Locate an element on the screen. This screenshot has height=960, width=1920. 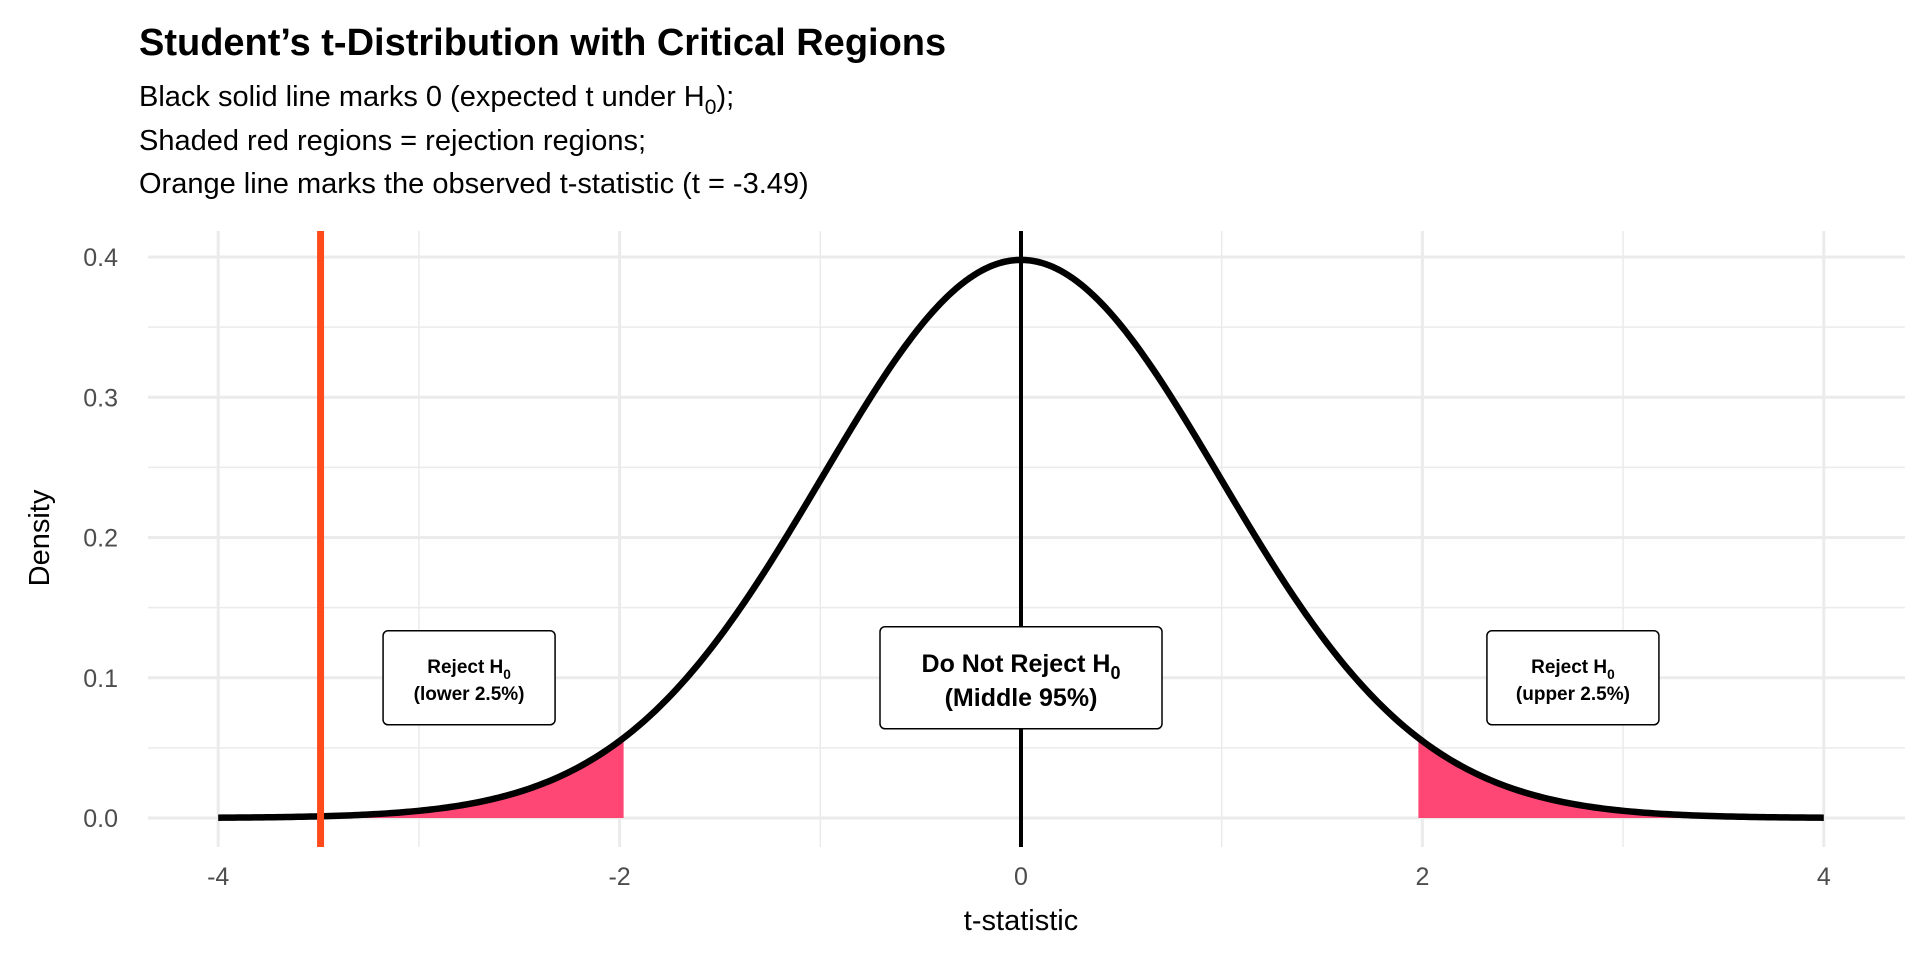
y-axis-label: Density is located at coordinates (40, 537).